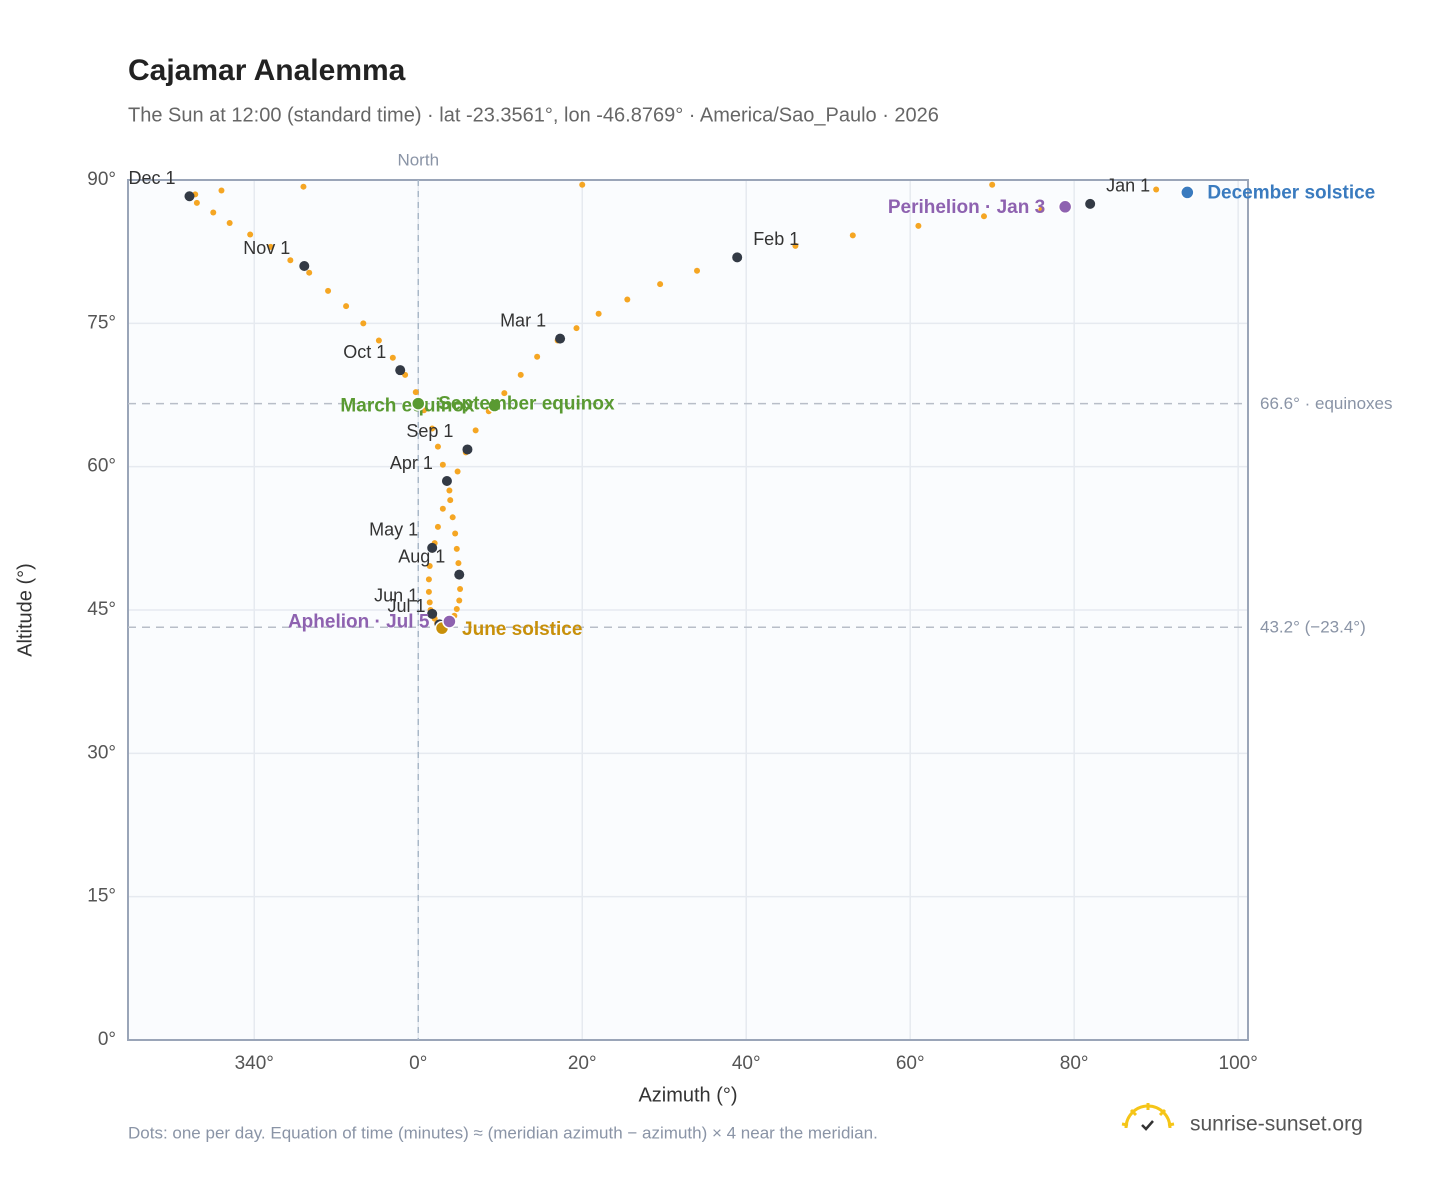 The height and width of the screenshot is (1188, 1448). What do you see at coordinates (101, 179) in the screenshot?
I see `y-tick-label: 90°` at bounding box center [101, 179].